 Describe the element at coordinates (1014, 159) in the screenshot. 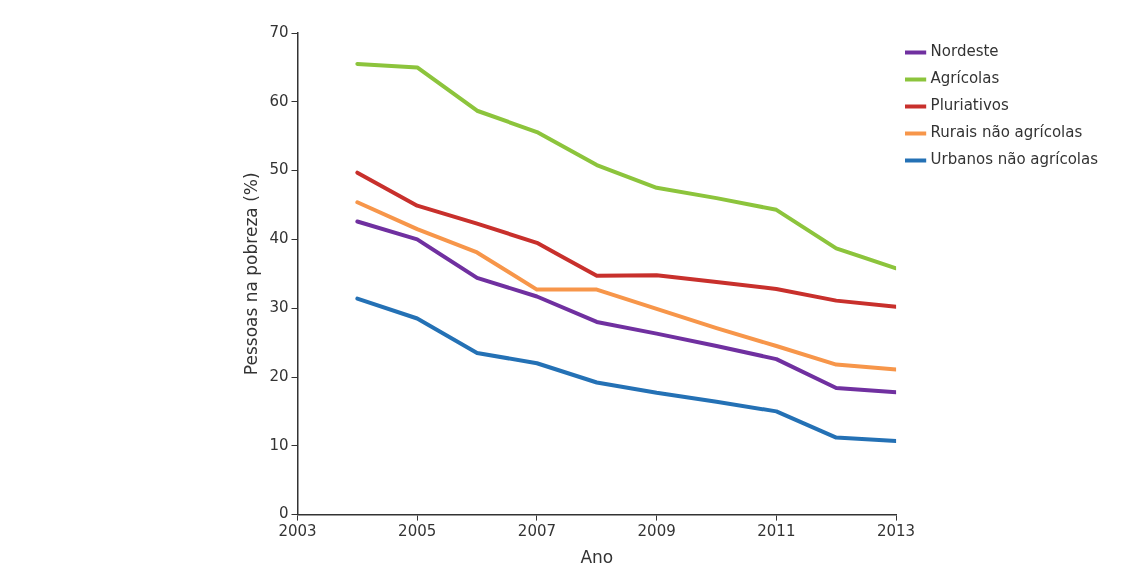

I see `legend-label: Urbanos não agrícolas` at that location.